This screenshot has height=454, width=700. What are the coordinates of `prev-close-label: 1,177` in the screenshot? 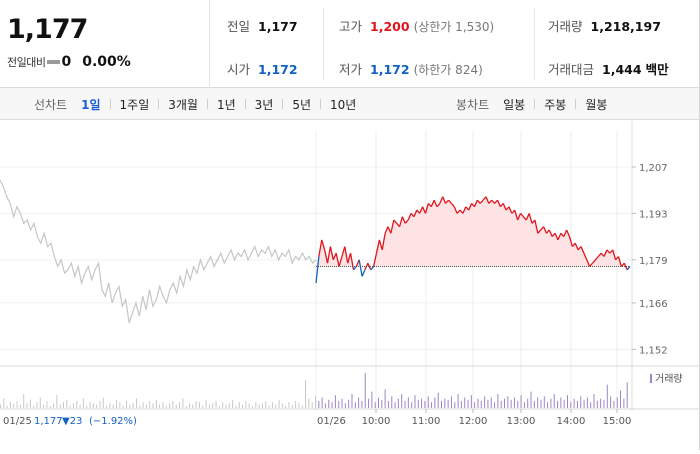 It's located at (48, 421).